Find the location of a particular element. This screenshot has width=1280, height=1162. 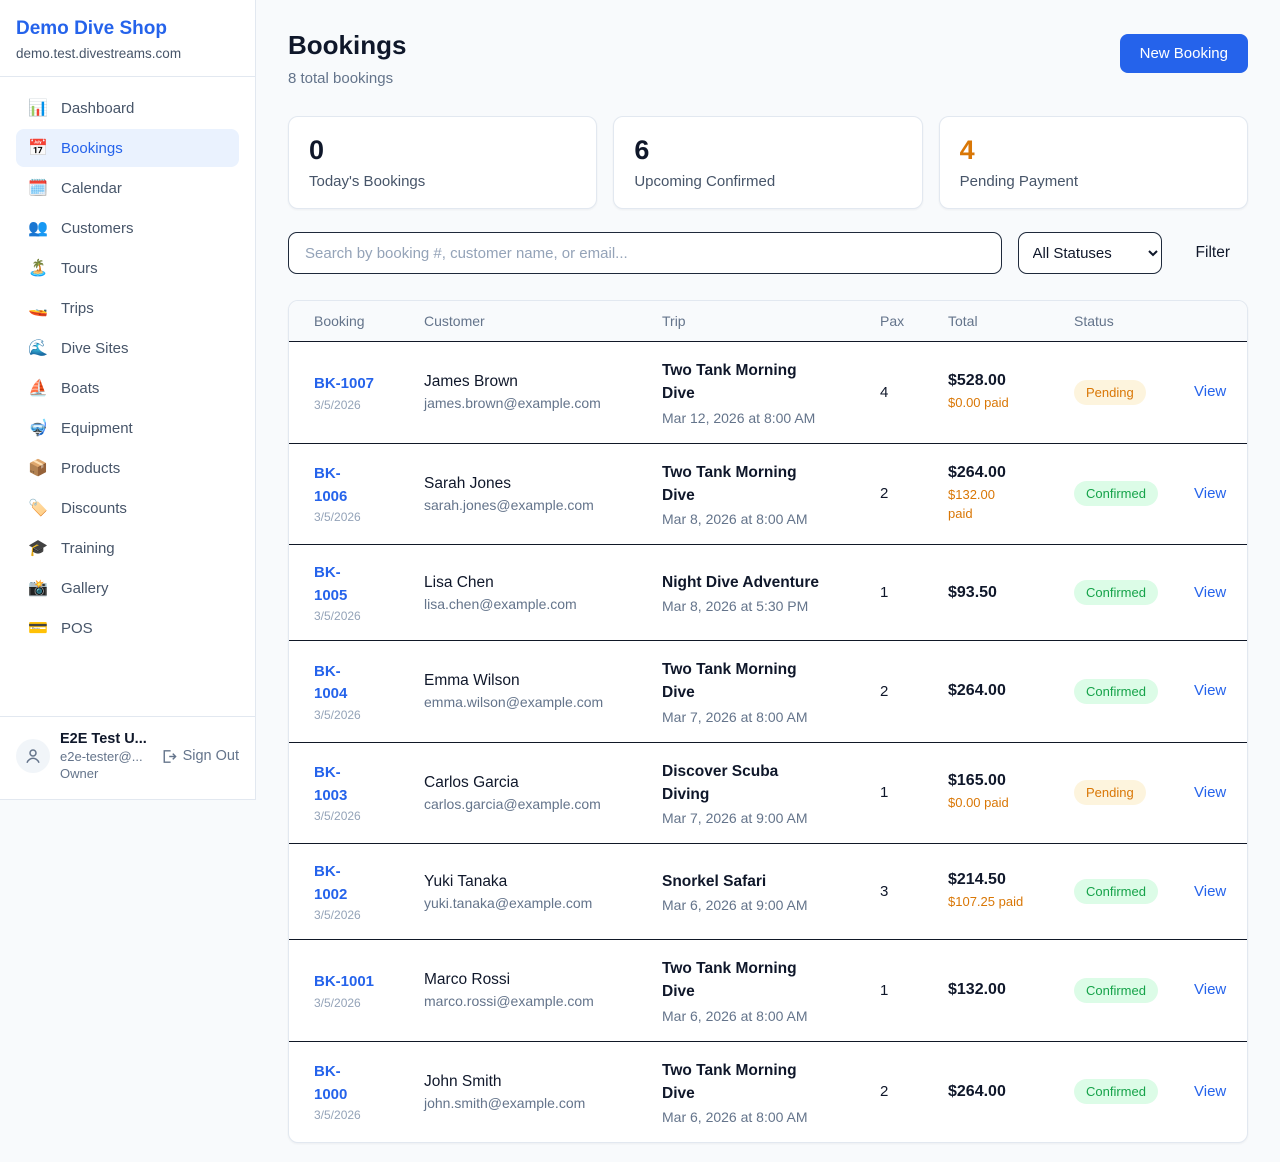

sidebar-item-discounts: 🏷️ Discounts is located at coordinates (127, 508).